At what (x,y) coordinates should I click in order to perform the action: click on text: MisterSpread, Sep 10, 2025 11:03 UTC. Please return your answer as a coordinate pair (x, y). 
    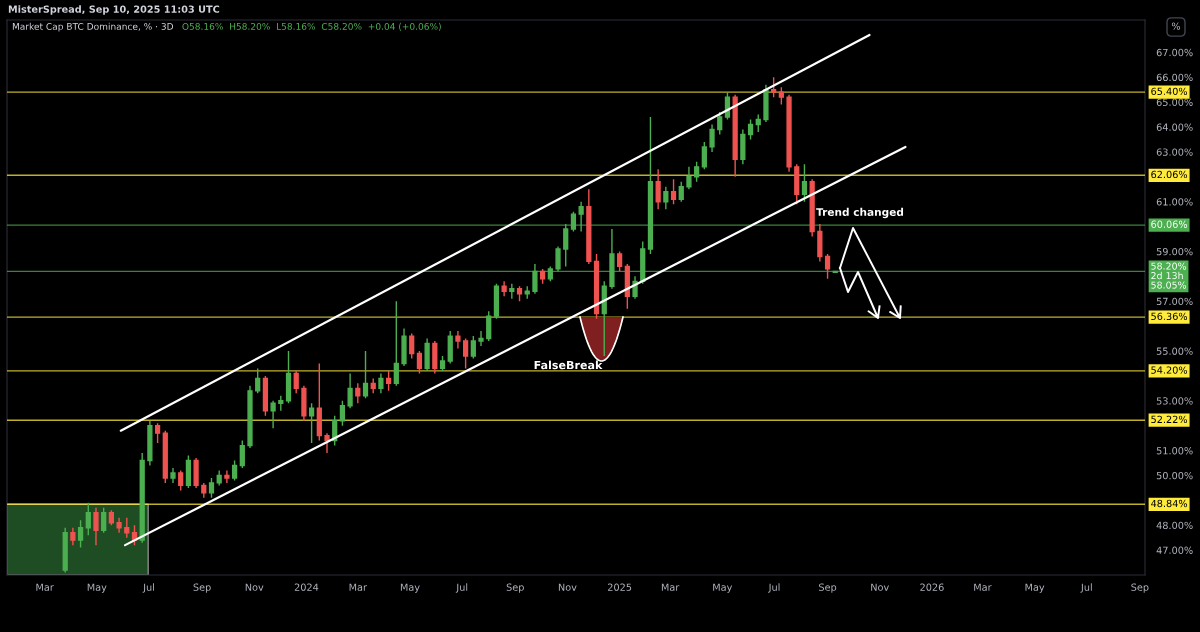
    Looking at the image, I should click on (114, 10).